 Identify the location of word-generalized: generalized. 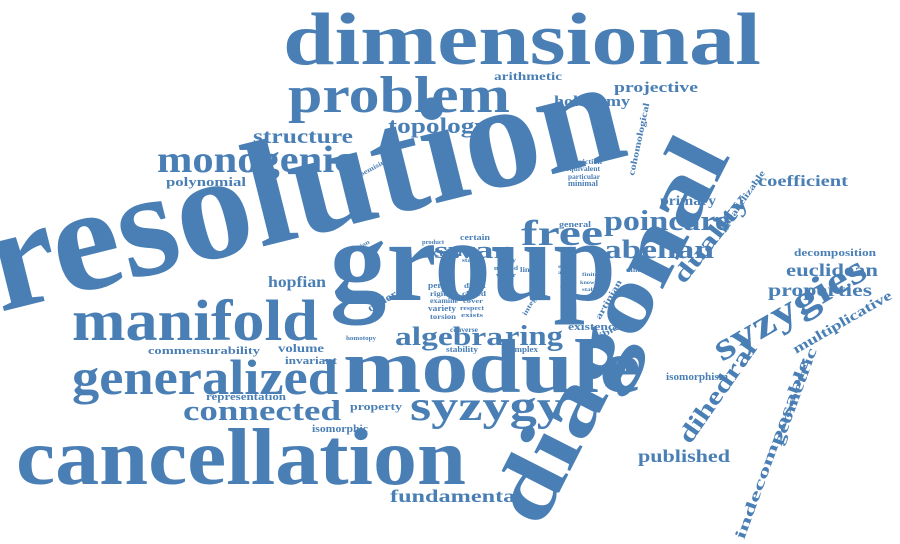
(205, 377).